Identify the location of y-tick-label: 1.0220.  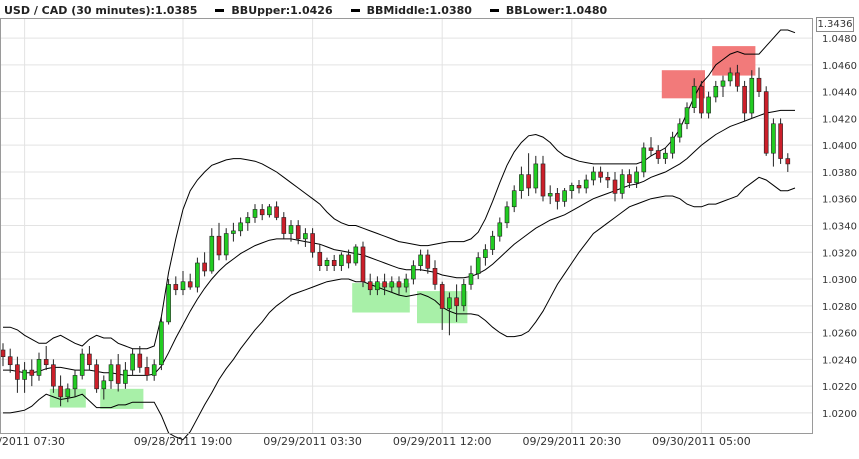
(839, 387).